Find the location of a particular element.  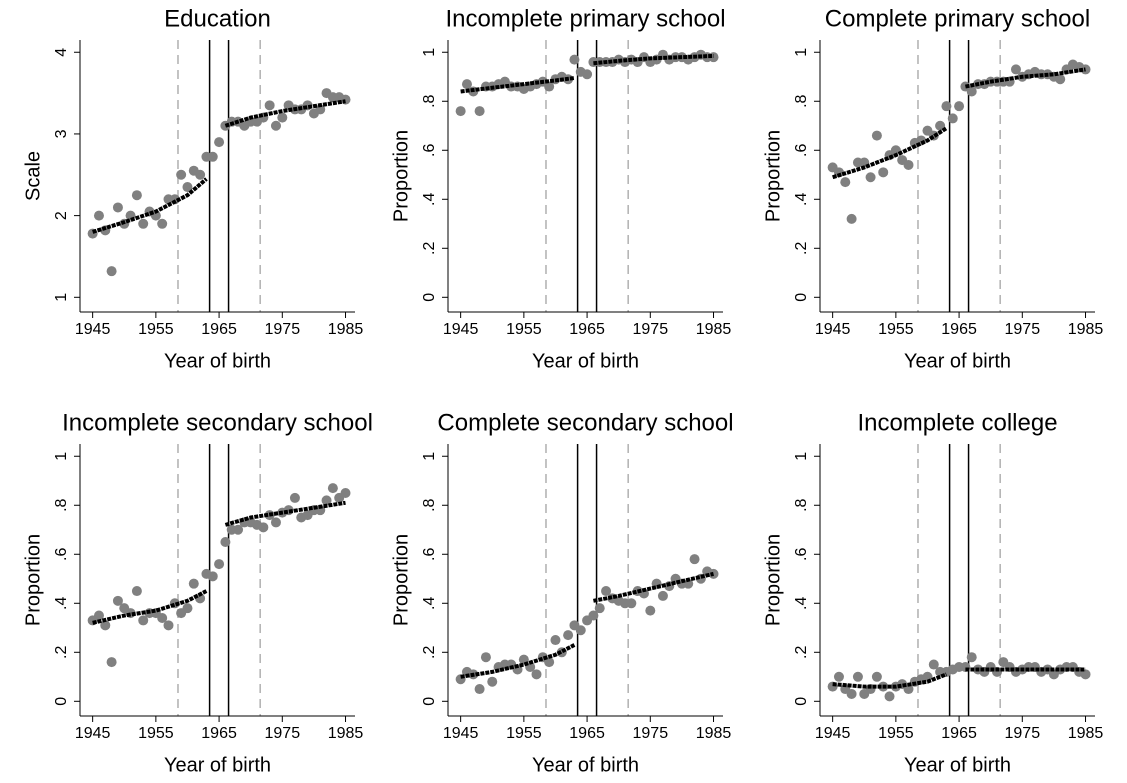

y-axis-label: Scale is located at coordinates (33, 176).